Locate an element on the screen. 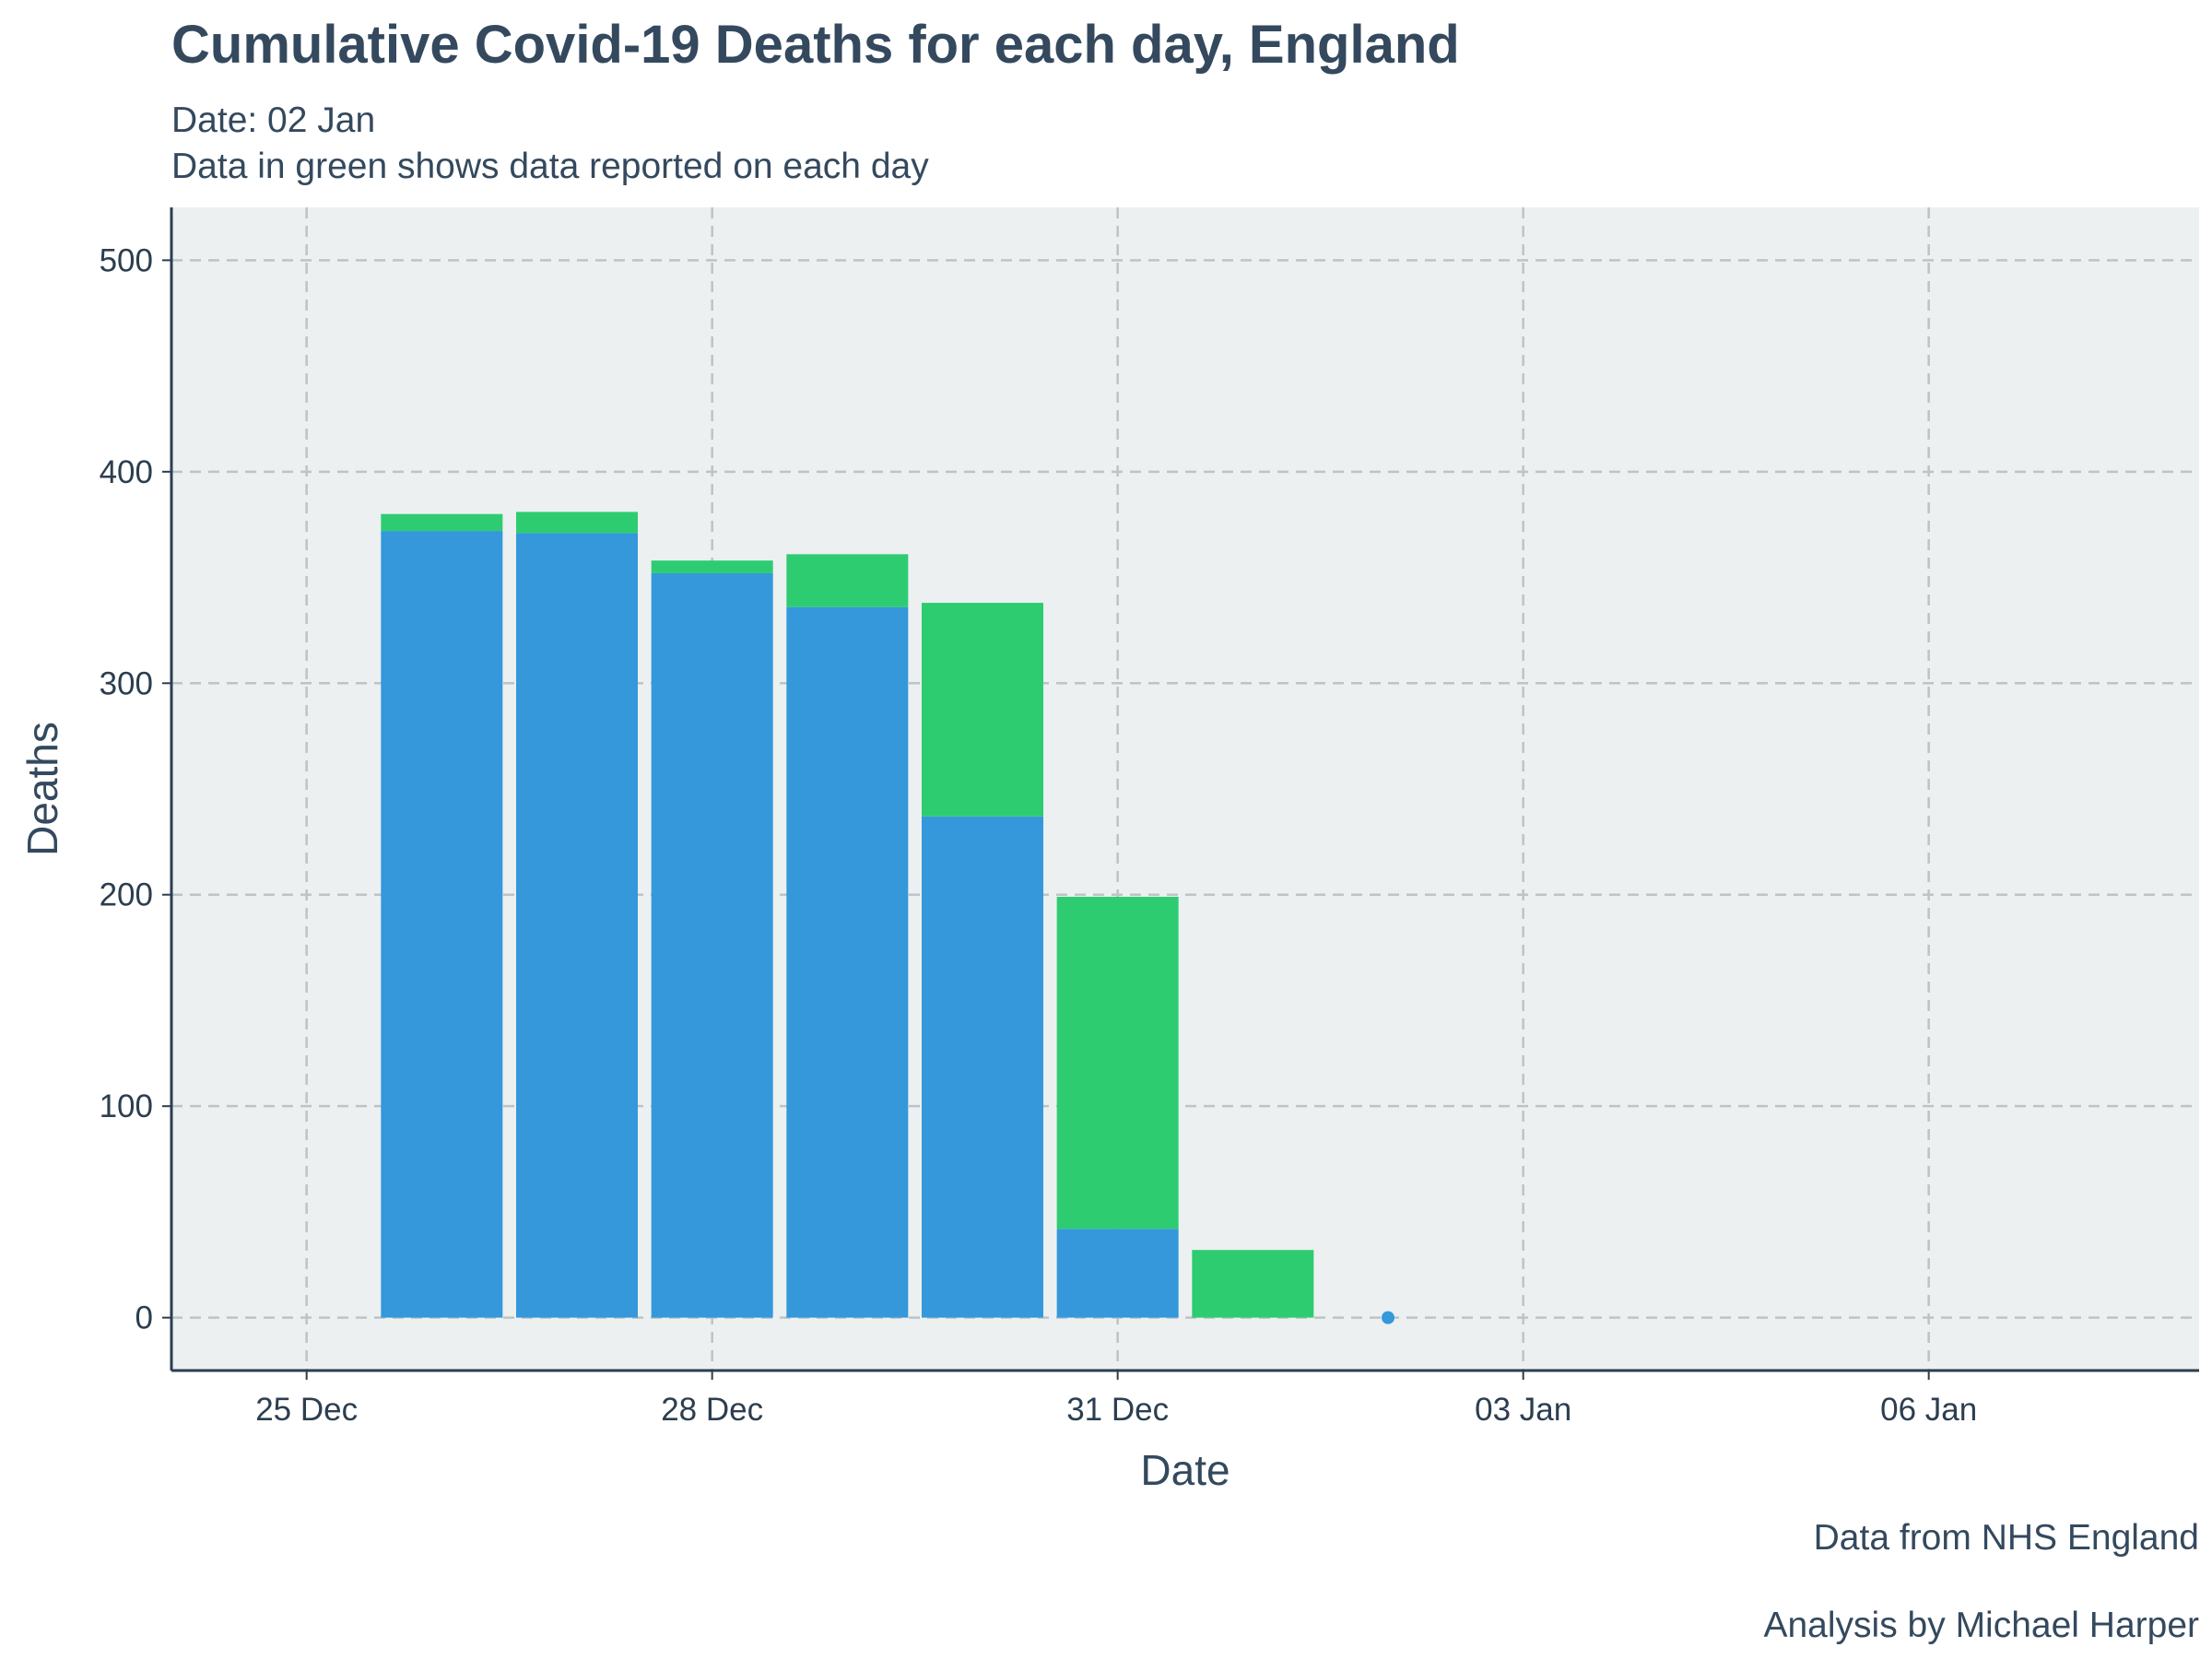 The height and width of the screenshot is (1659, 2212). y-tick-label: 0 is located at coordinates (144, 1318).